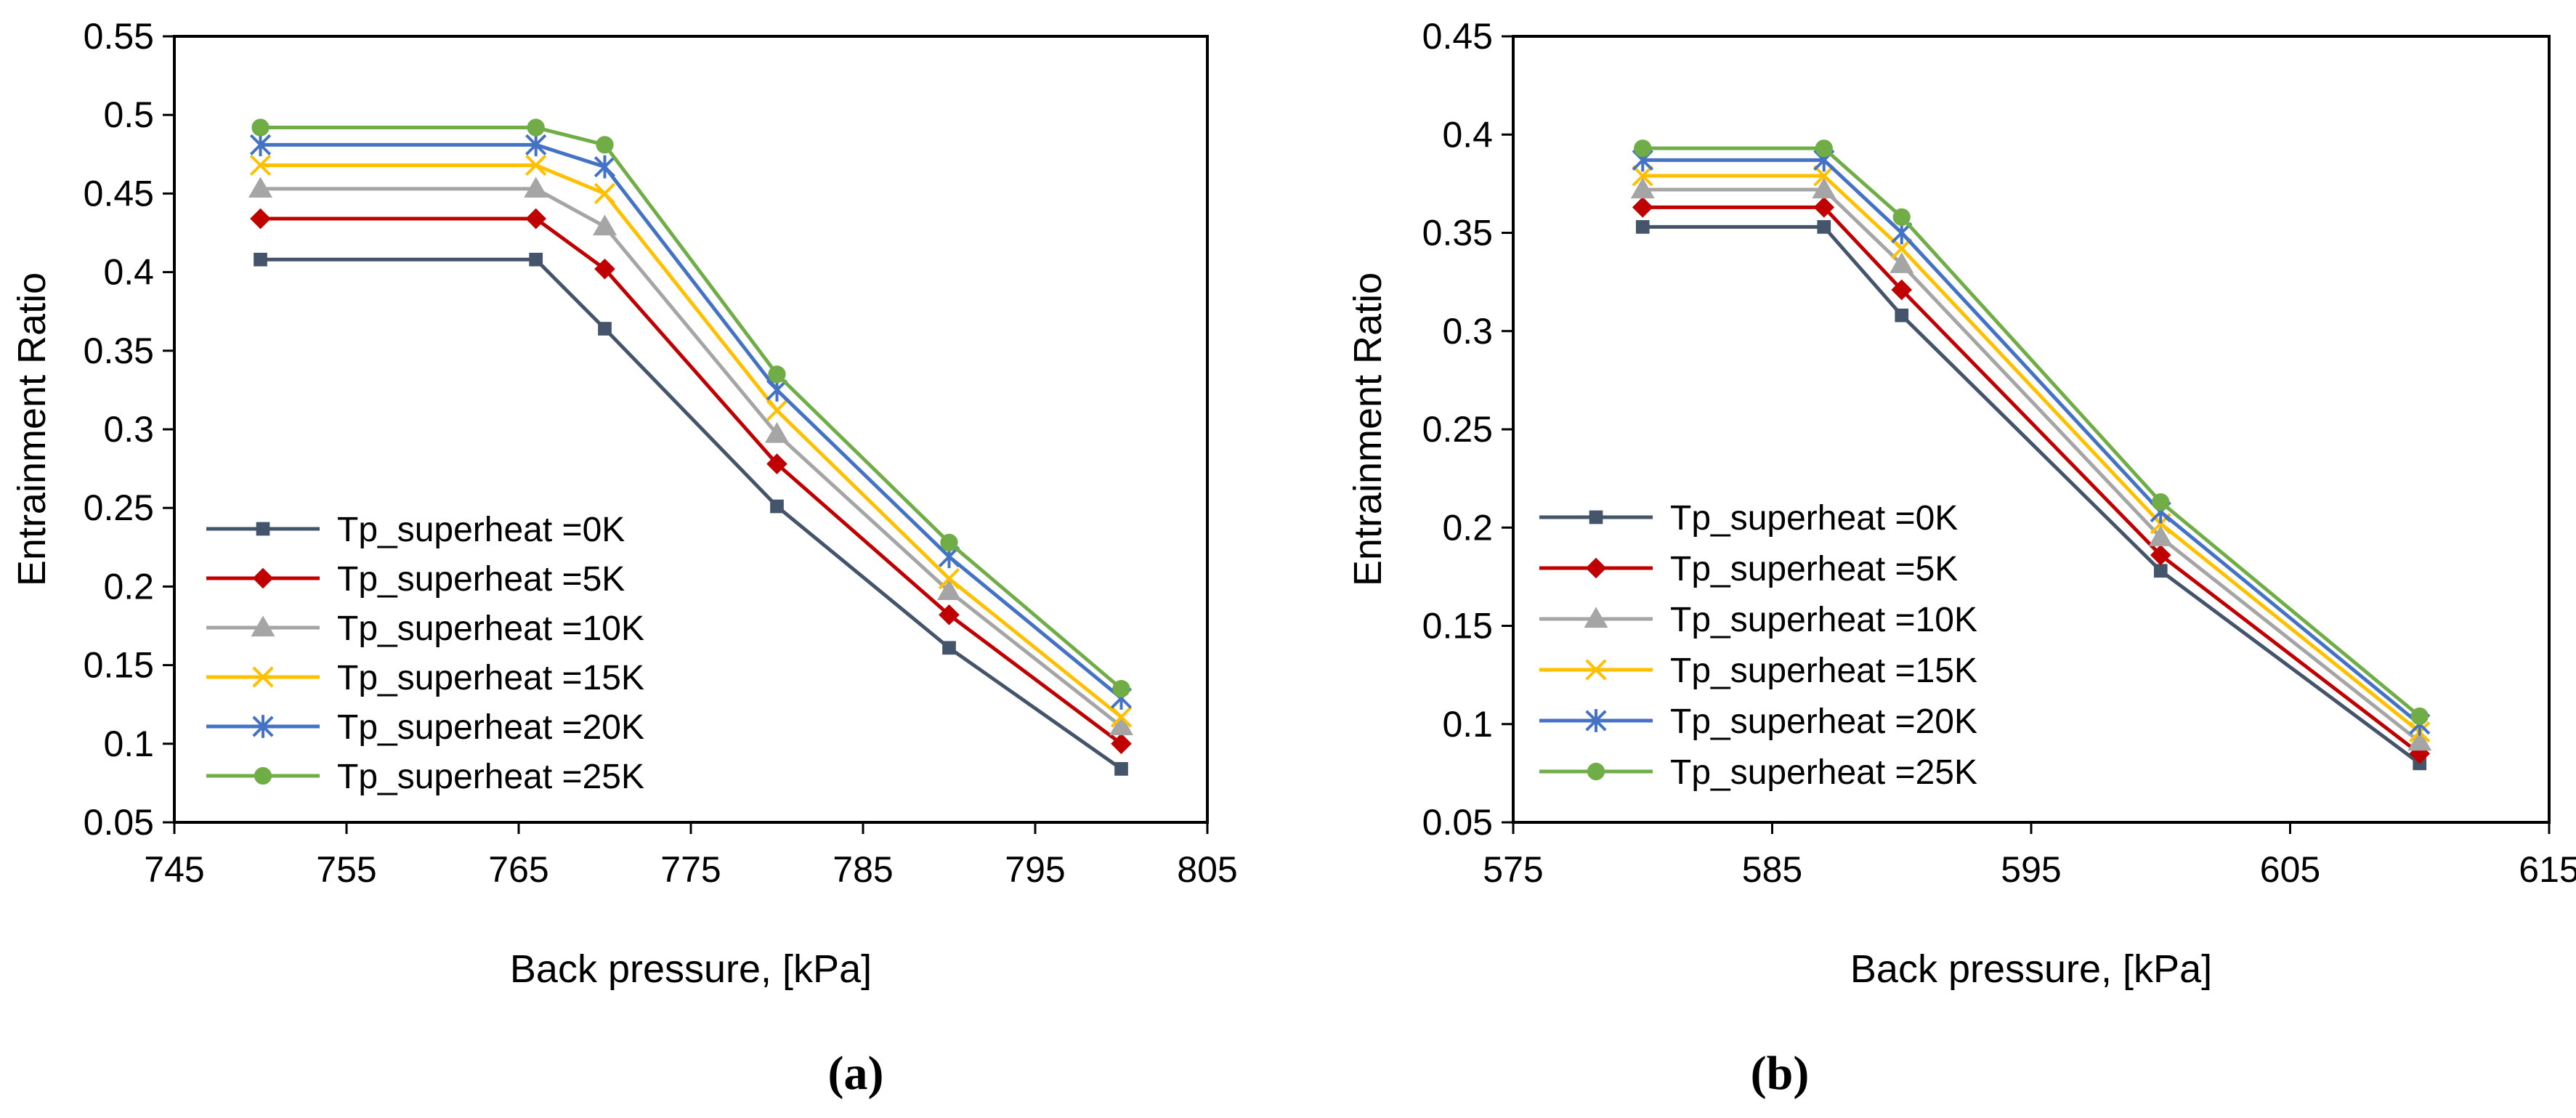  What do you see at coordinates (1207, 869) in the screenshot?
I see `x-tick-label-a: 805` at bounding box center [1207, 869].